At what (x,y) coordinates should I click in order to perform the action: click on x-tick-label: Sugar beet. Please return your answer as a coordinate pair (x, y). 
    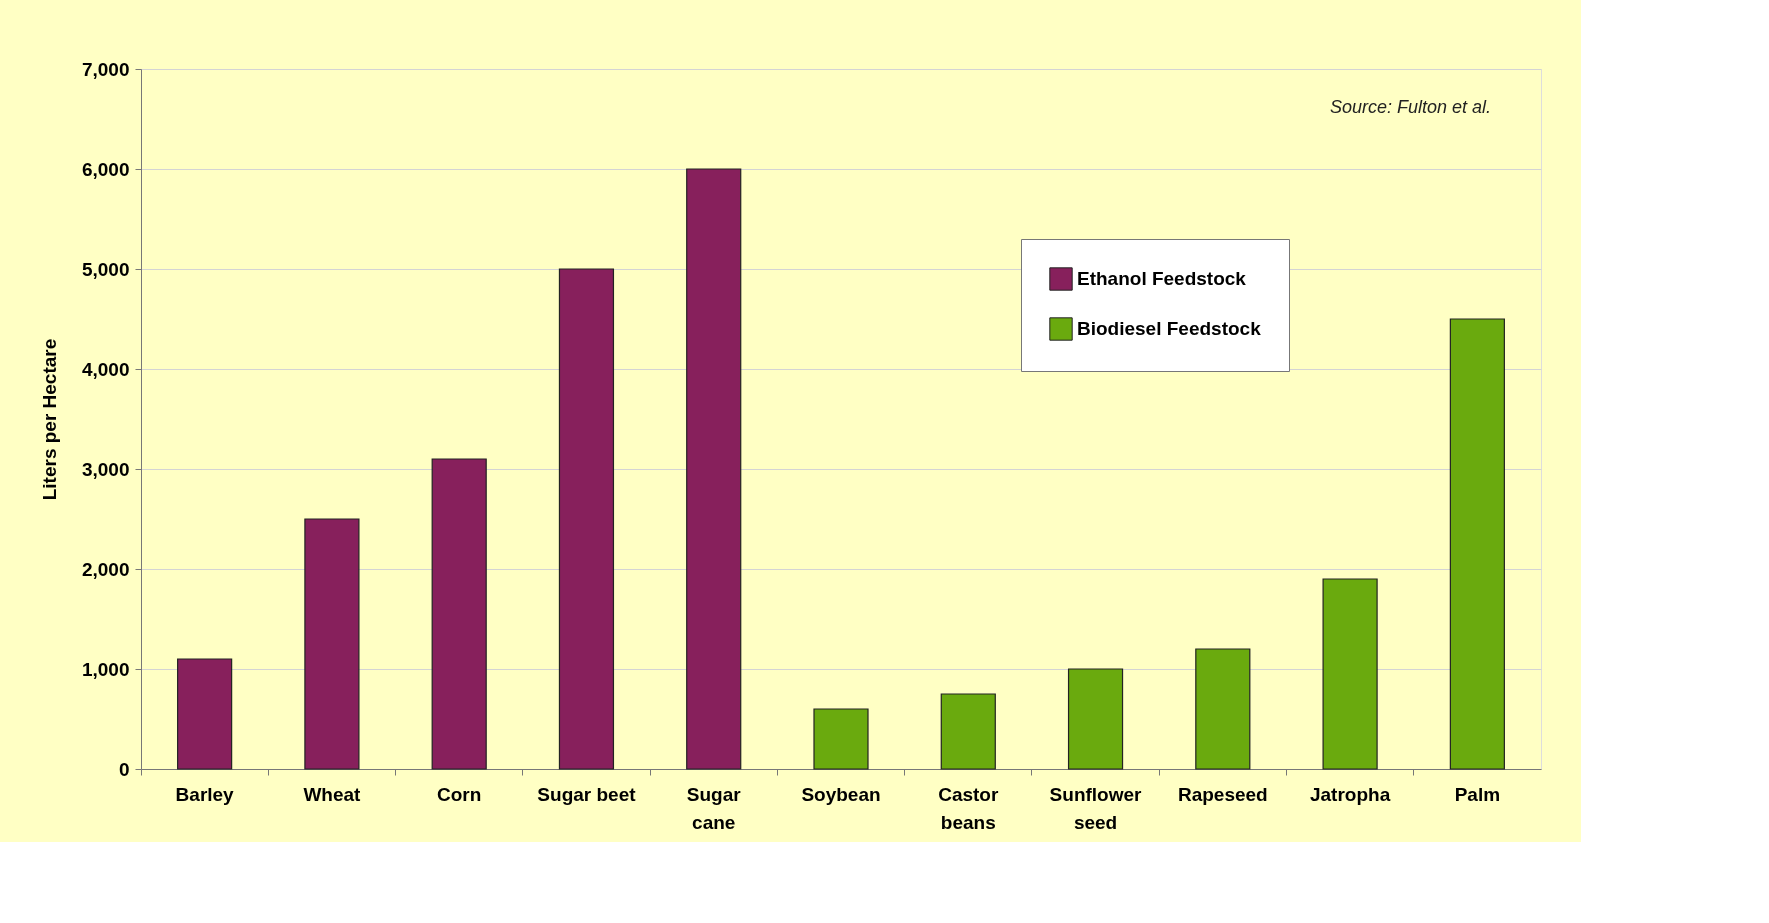
    Looking at the image, I should click on (587, 794).